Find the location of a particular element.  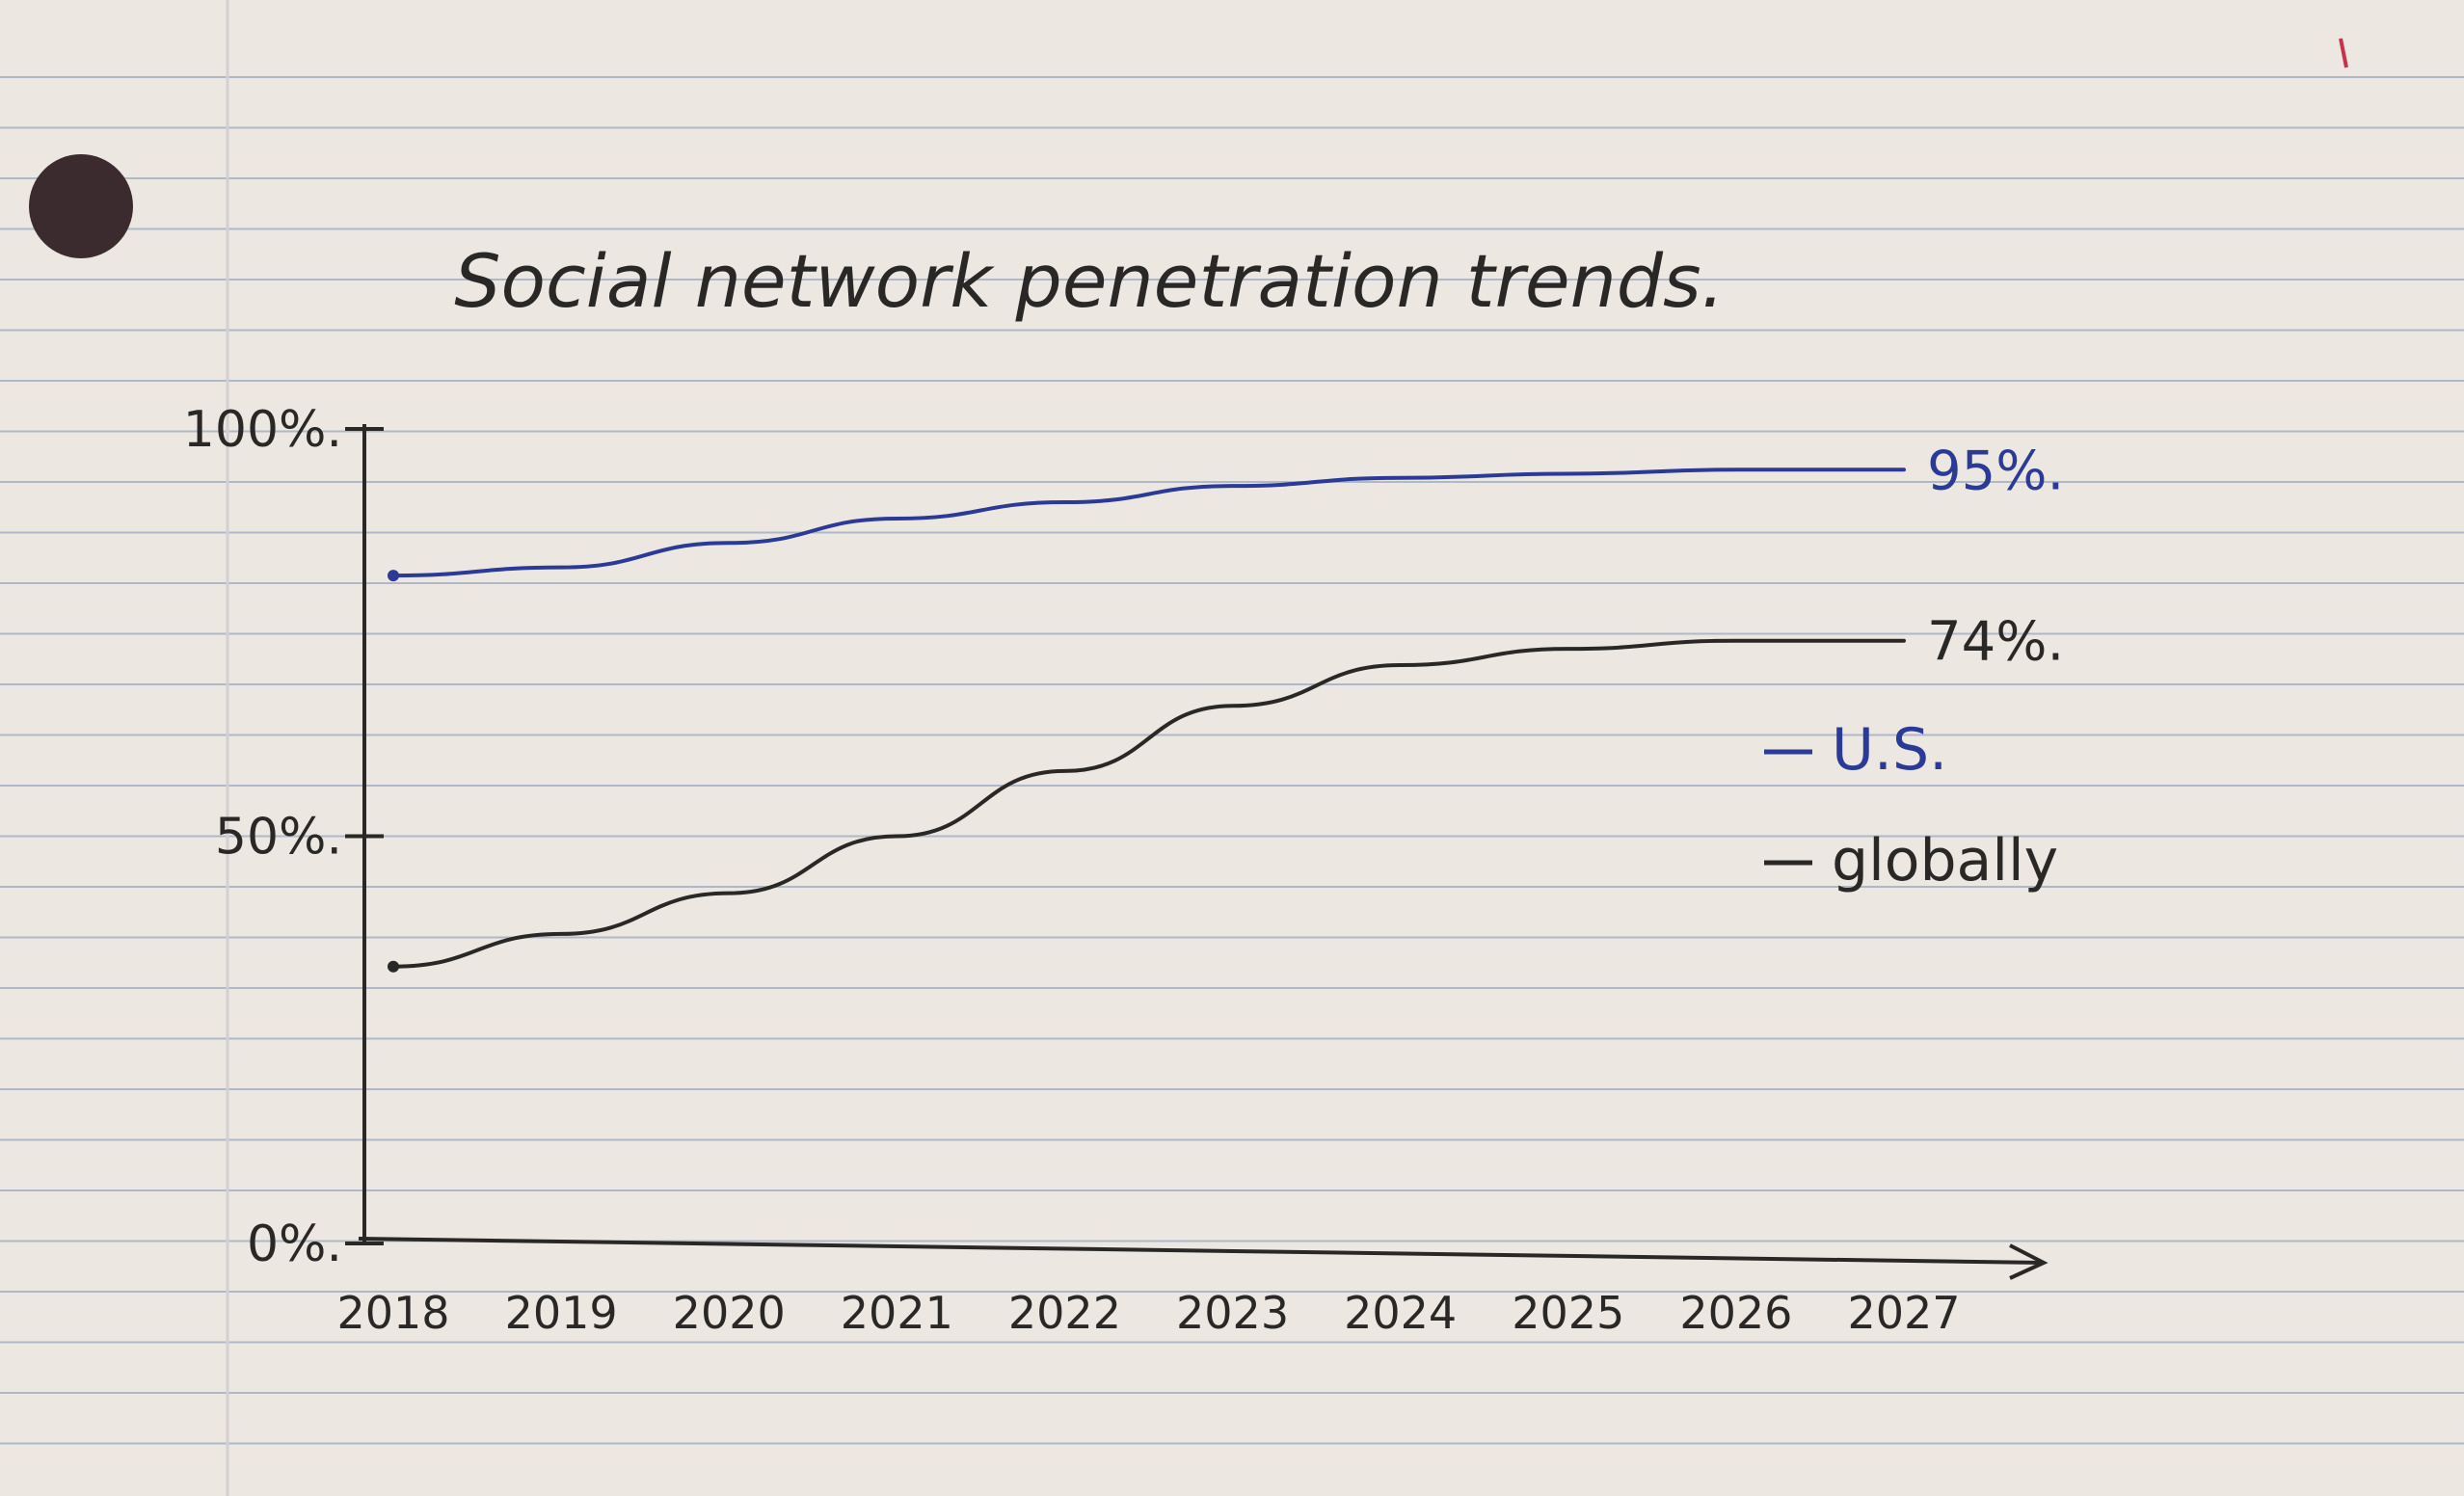

y-tick-label: 100%. is located at coordinates (262, 430).